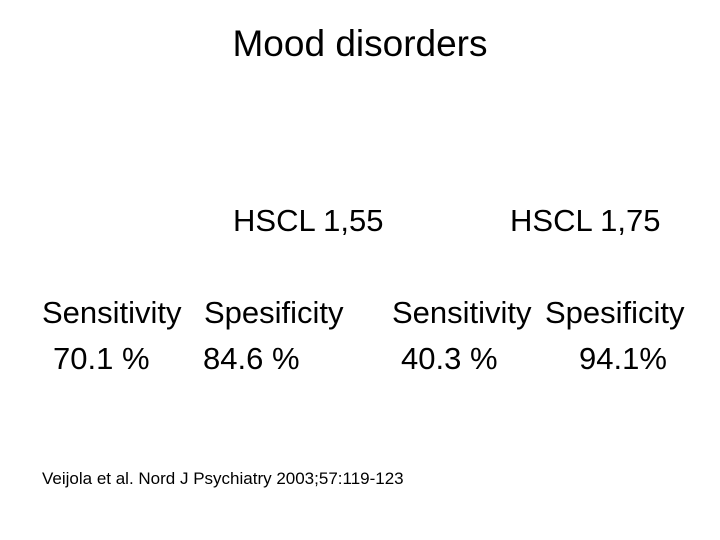 This screenshot has width=720, height=540. What do you see at coordinates (360, 43) in the screenshot?
I see `slide-title: Mood disorders` at bounding box center [360, 43].